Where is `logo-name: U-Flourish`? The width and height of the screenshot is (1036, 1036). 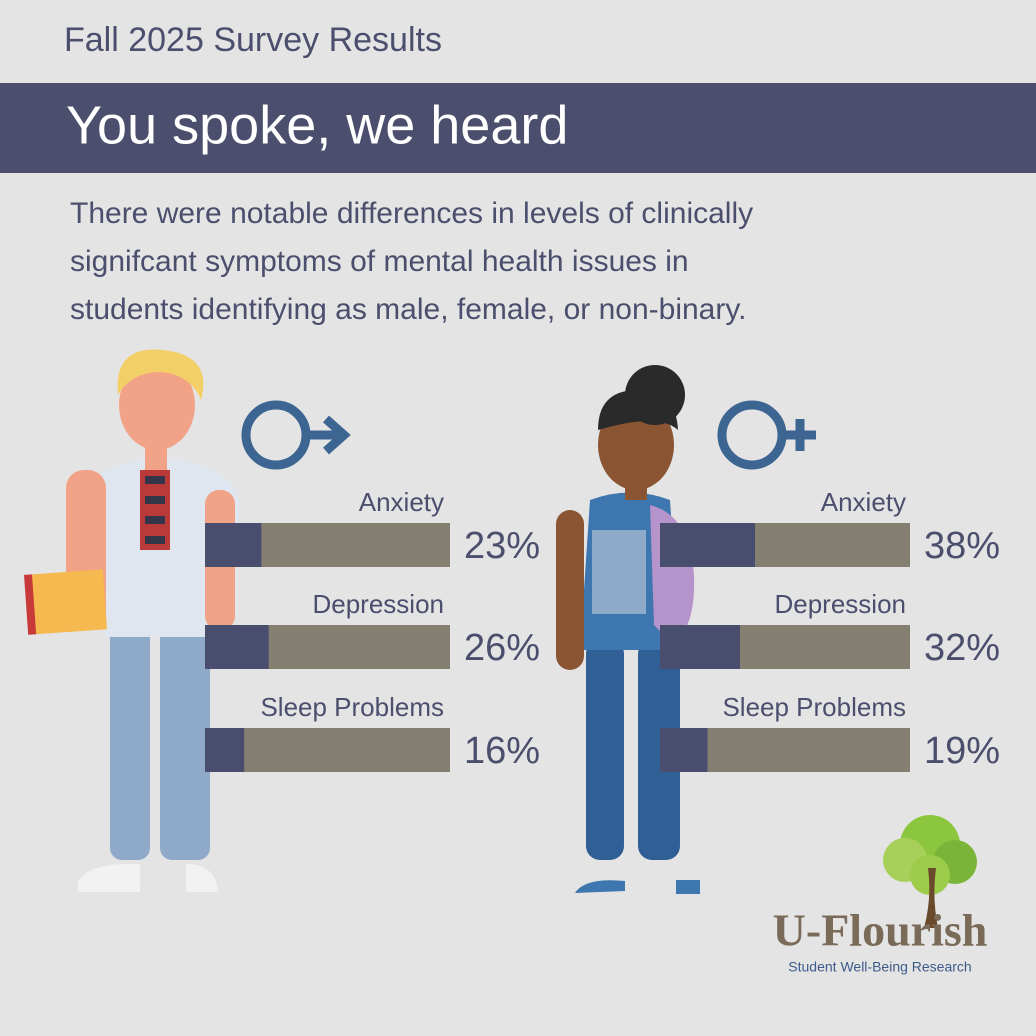
logo-name: U-Flourish is located at coordinates (880, 930).